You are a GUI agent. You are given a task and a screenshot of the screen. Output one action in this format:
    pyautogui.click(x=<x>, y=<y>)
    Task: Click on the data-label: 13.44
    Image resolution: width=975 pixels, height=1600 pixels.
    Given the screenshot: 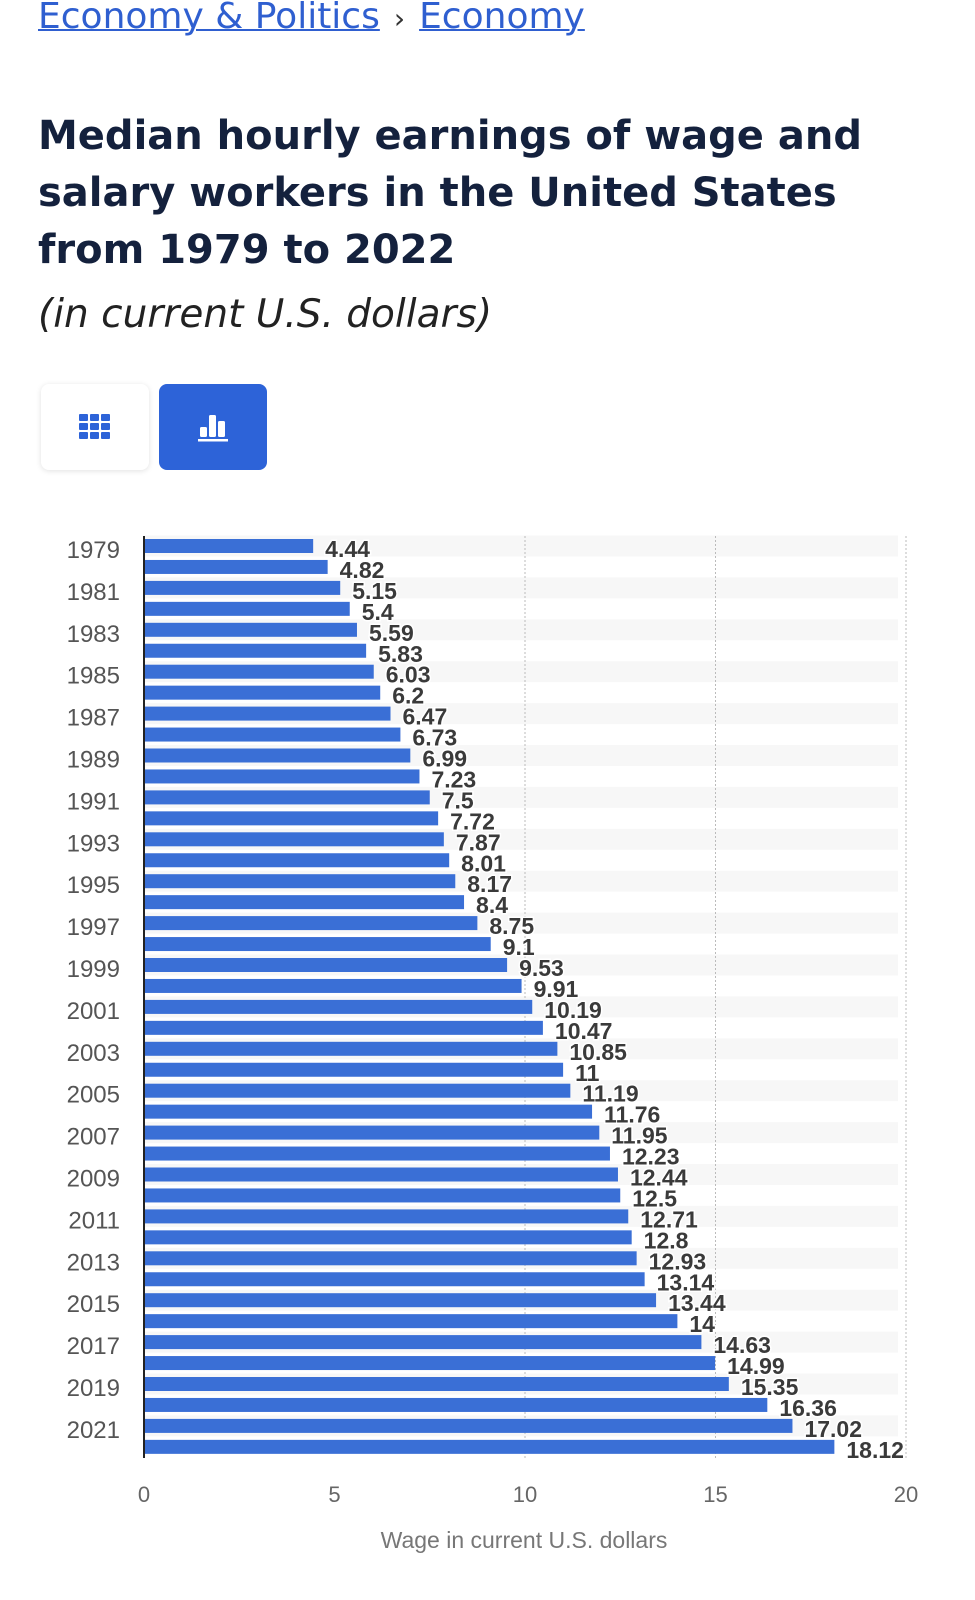 What is the action you would take?
    pyautogui.click(x=697, y=1303)
    